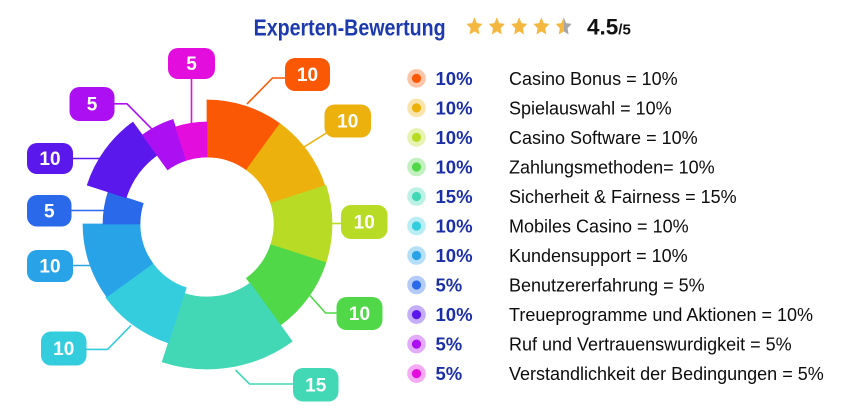 This screenshot has width=850, height=418. Describe the element at coordinates (612, 168) in the screenshot. I see `svg-text: Zahlungsmethoden= 10%` at that location.